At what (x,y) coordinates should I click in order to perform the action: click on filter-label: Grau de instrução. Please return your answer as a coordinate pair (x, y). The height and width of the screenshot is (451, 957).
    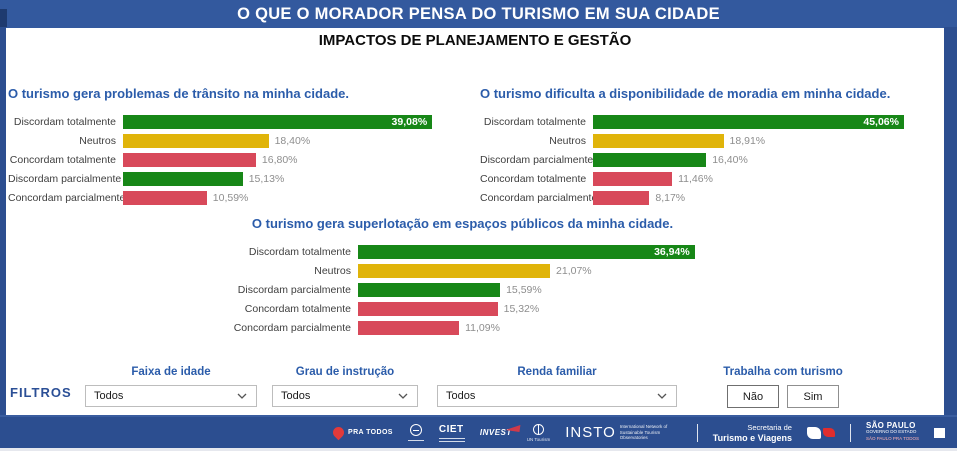
    Looking at the image, I should click on (345, 372).